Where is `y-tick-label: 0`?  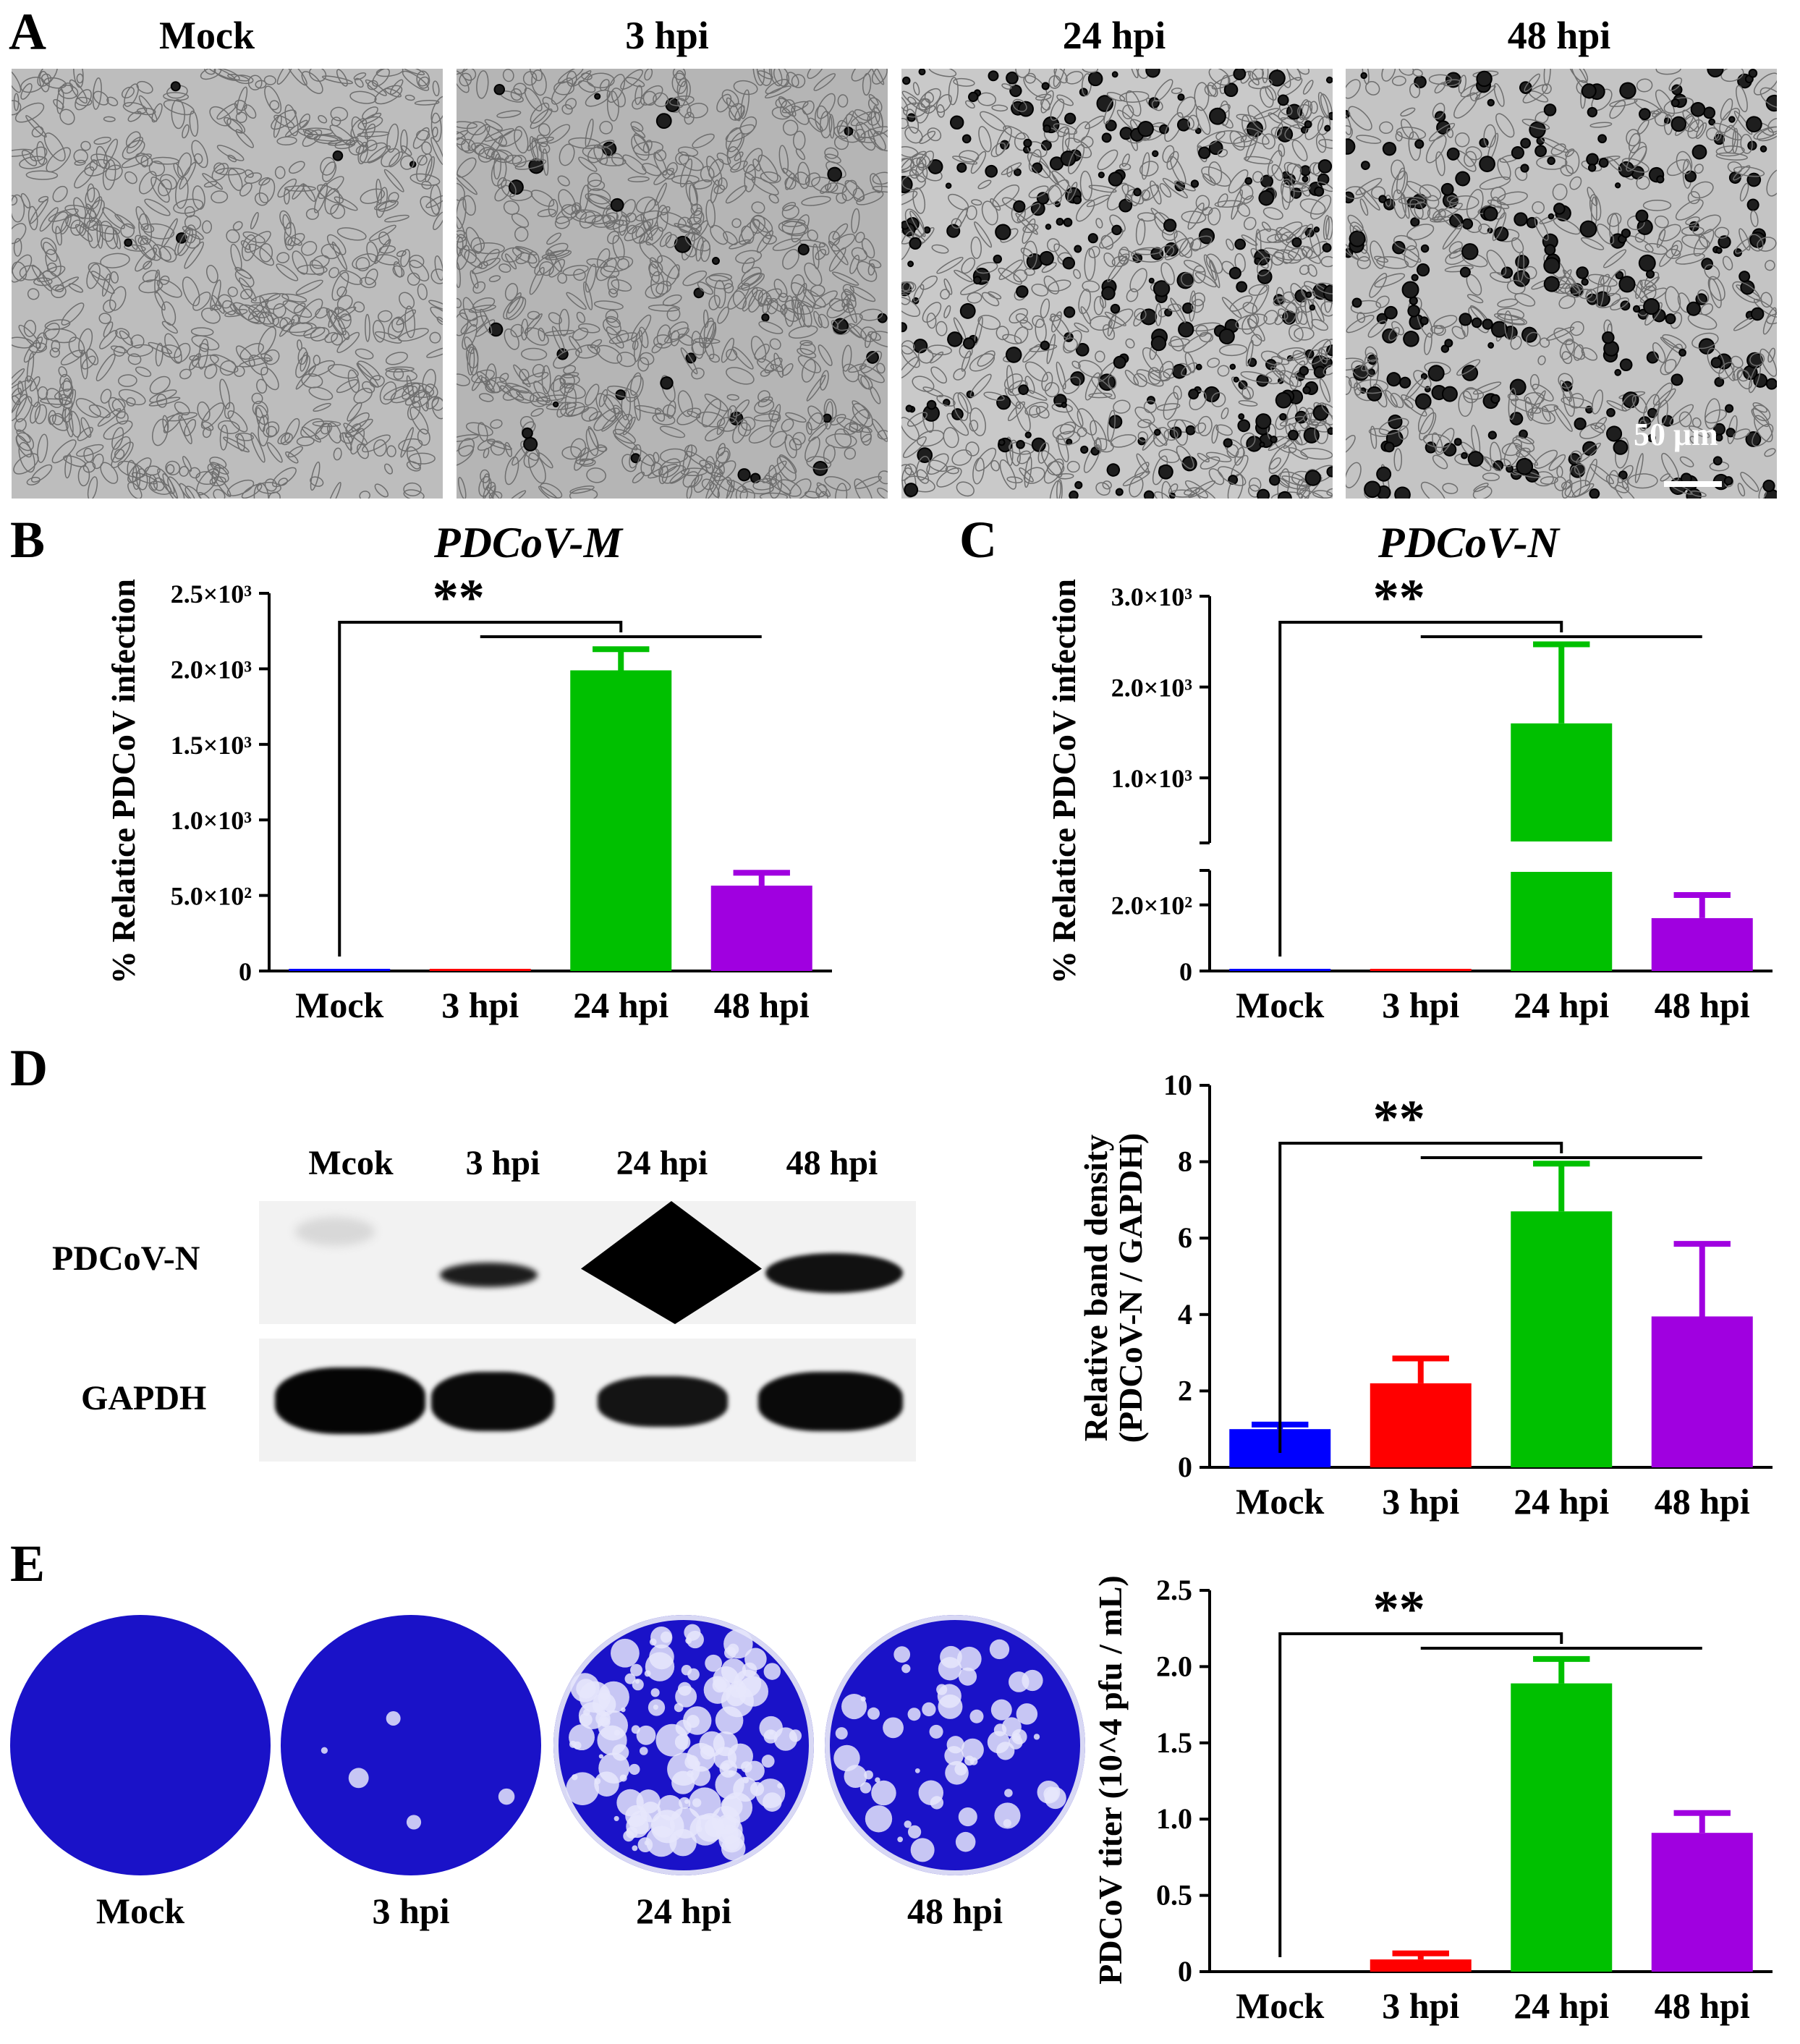
y-tick-label: 0 is located at coordinates (245, 971).